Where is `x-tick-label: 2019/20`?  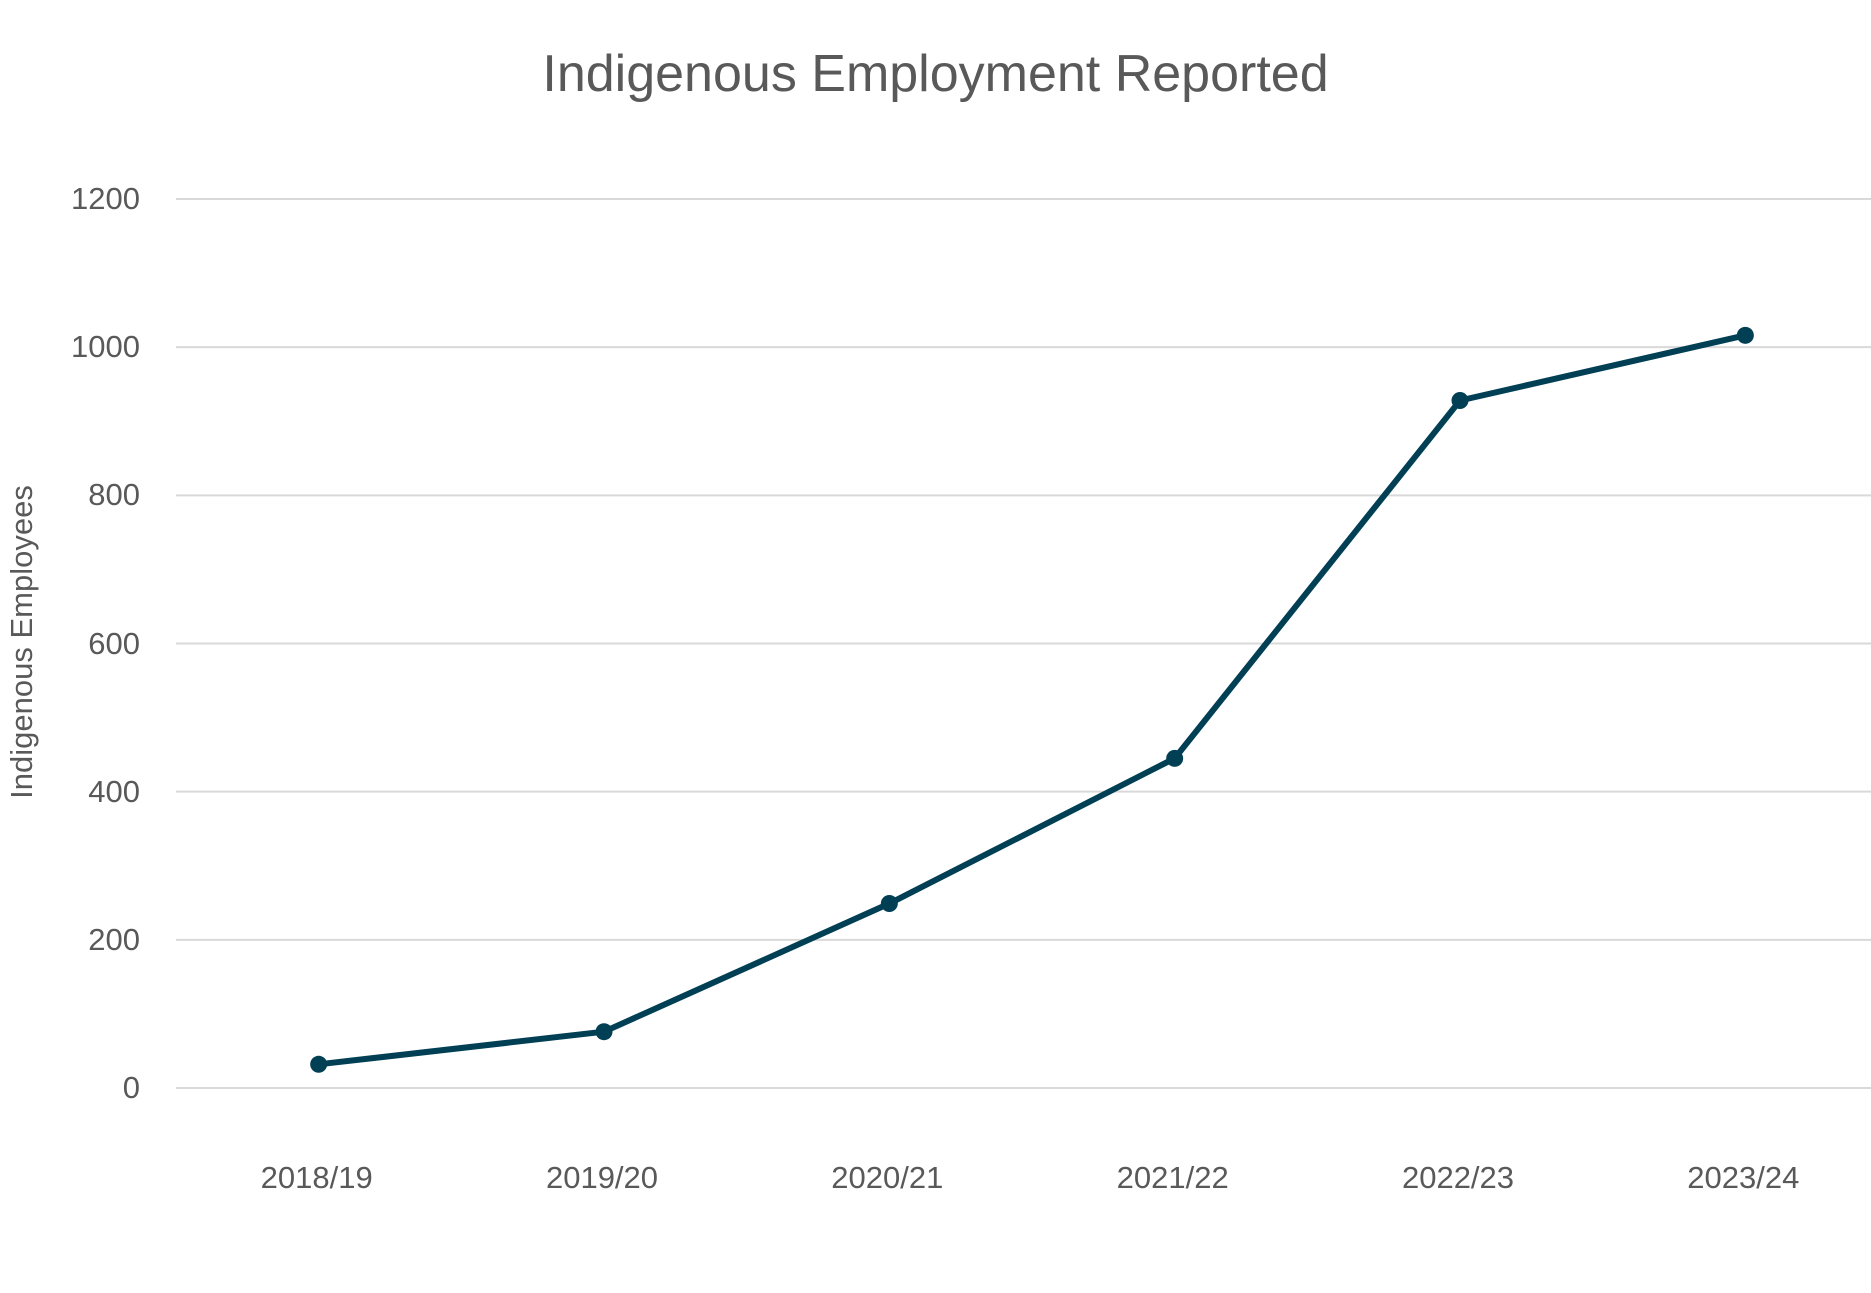 x-tick-label: 2019/20 is located at coordinates (602, 1177).